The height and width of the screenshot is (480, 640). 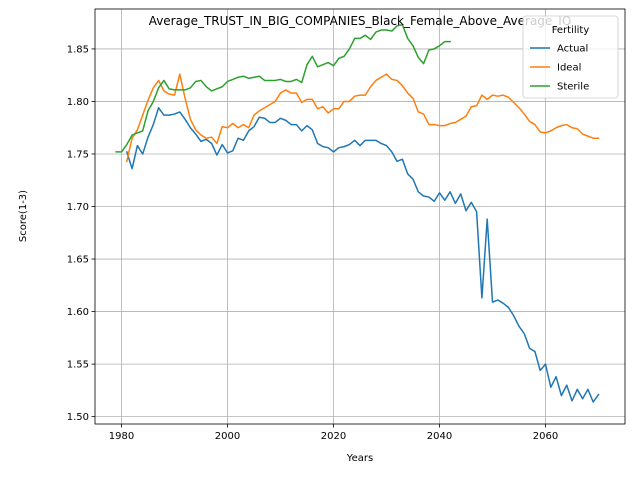 What do you see at coordinates (78, 417) in the screenshot?
I see `y-tick-label: 1.50` at bounding box center [78, 417].